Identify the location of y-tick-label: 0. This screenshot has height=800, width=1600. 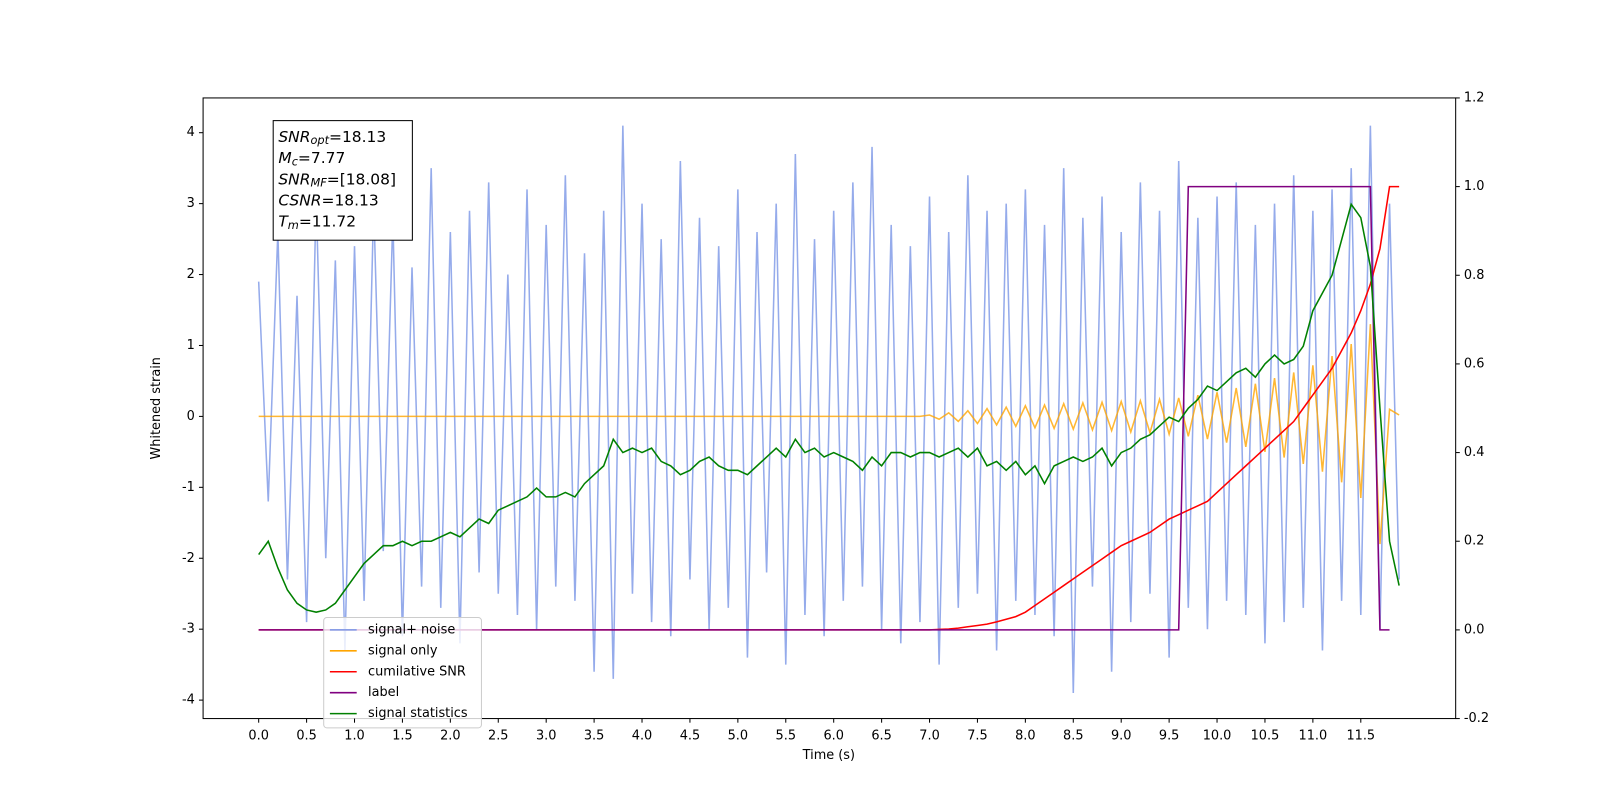
(191, 416).